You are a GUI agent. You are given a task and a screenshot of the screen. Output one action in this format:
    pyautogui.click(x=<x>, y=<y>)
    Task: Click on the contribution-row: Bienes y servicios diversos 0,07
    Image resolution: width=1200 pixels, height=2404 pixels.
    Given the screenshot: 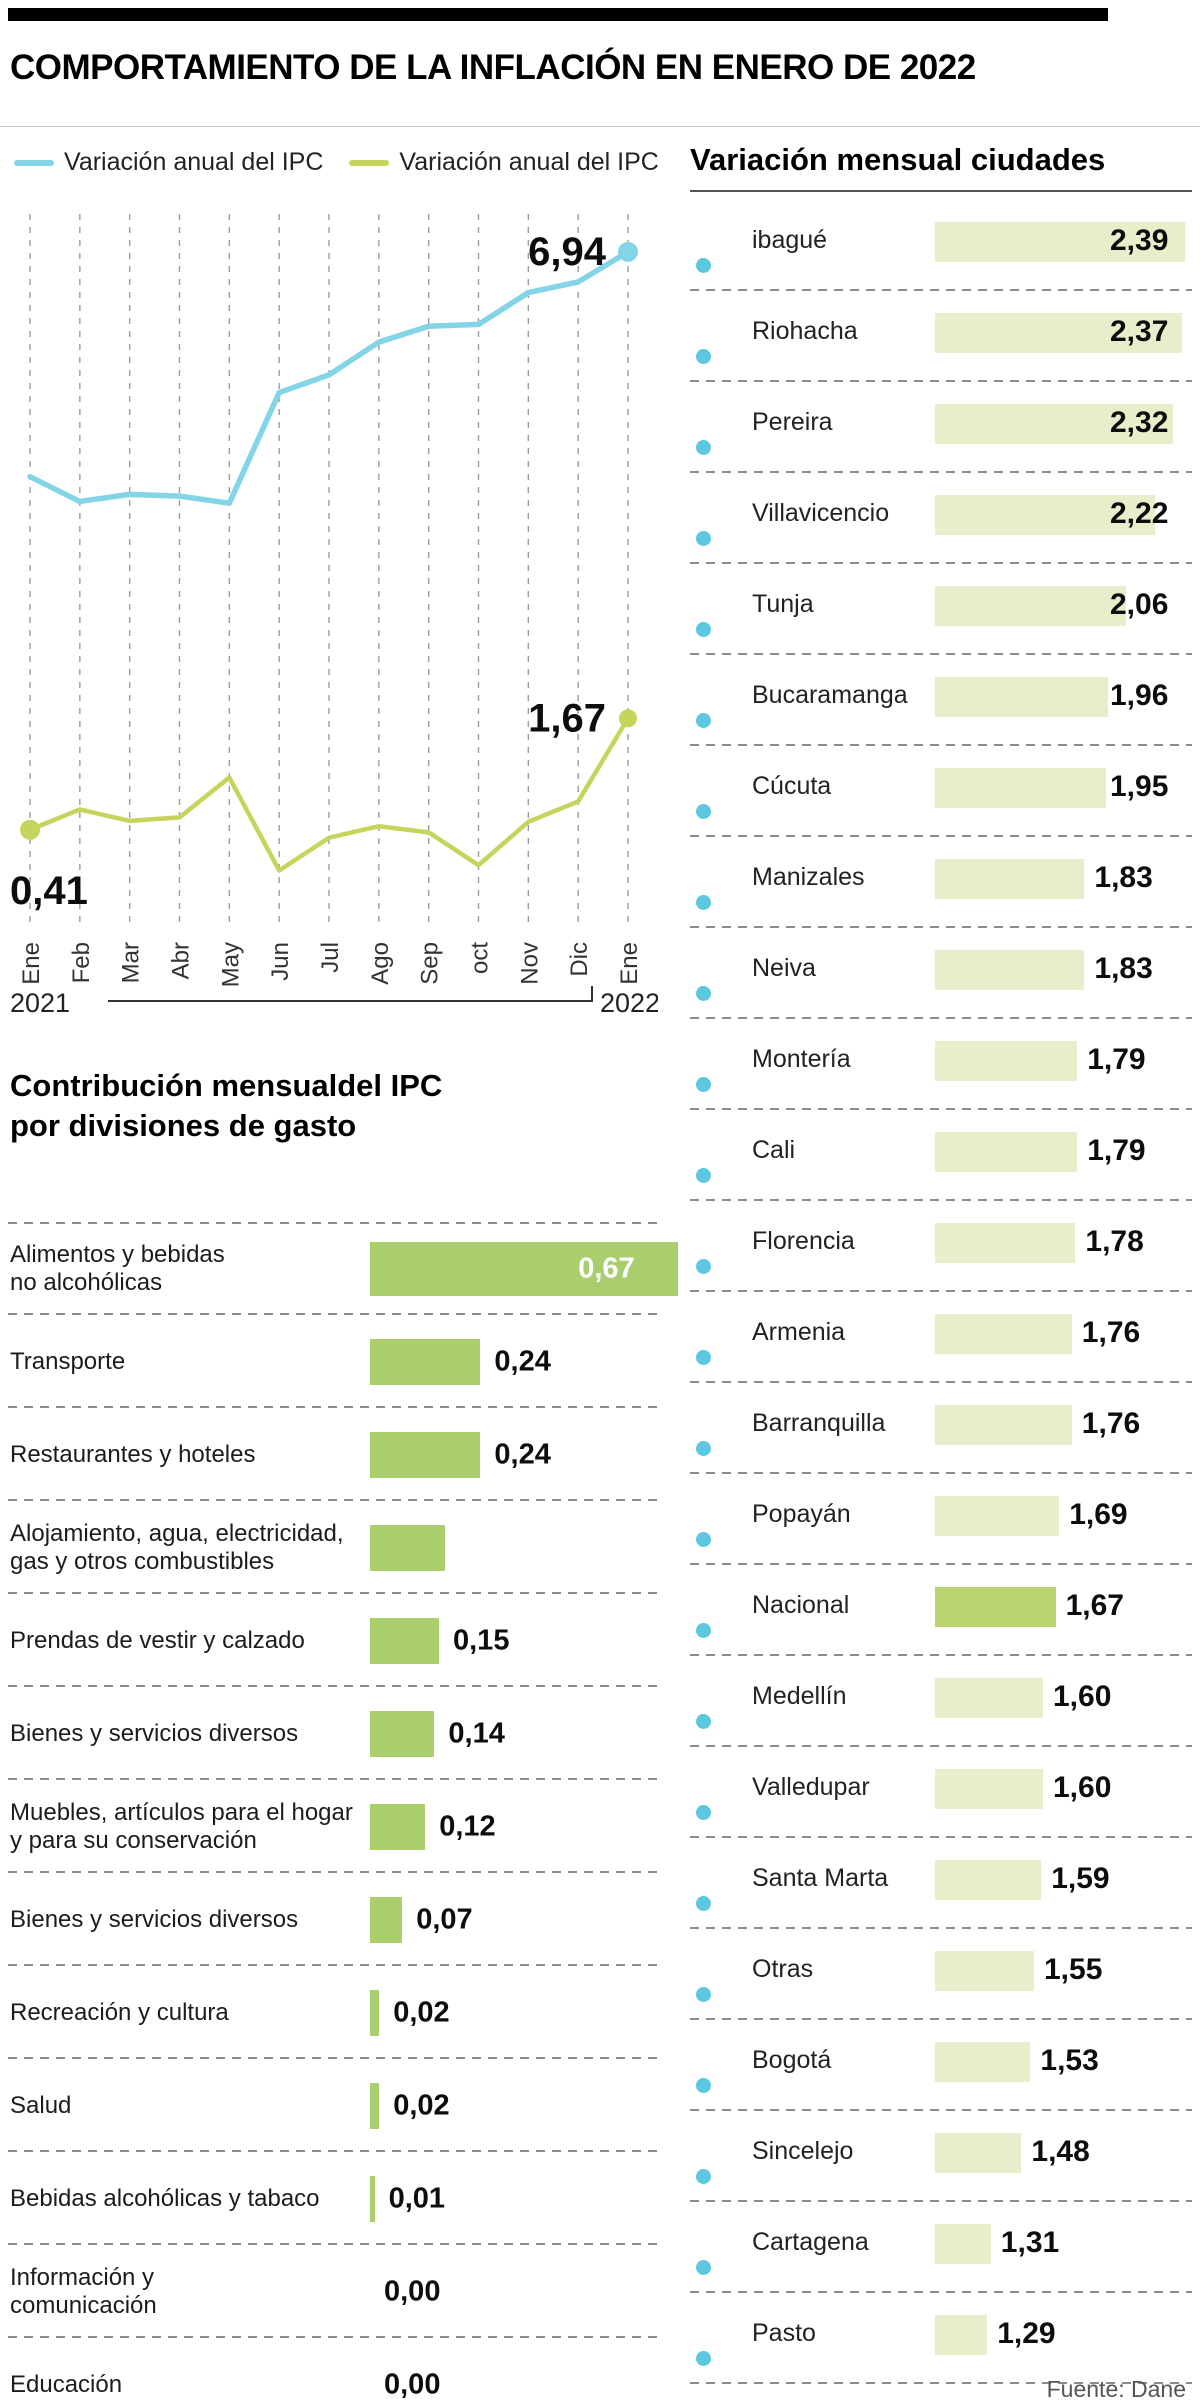 What is the action you would take?
    pyautogui.click(x=334, y=1919)
    